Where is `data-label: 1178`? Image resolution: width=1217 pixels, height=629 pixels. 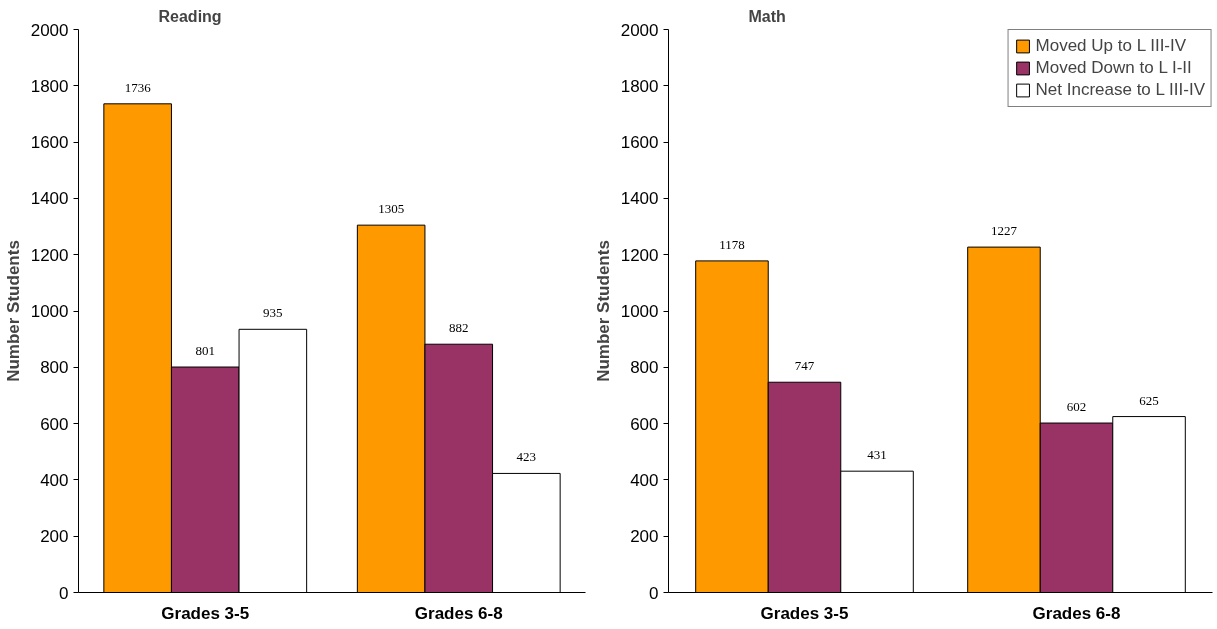
data-label: 1178 is located at coordinates (732, 244).